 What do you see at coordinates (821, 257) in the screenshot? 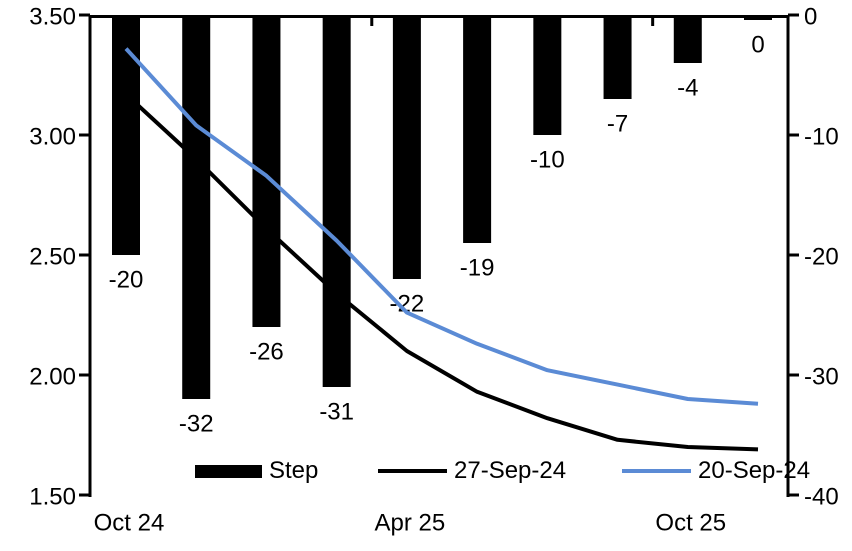
I see `right-axis-tick-label: -20` at bounding box center [821, 257].